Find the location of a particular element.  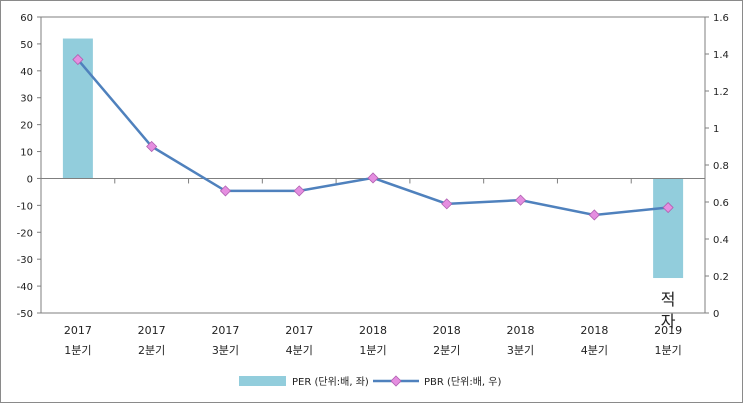

right-axis-tick-label: 0.6 is located at coordinates (721, 203).